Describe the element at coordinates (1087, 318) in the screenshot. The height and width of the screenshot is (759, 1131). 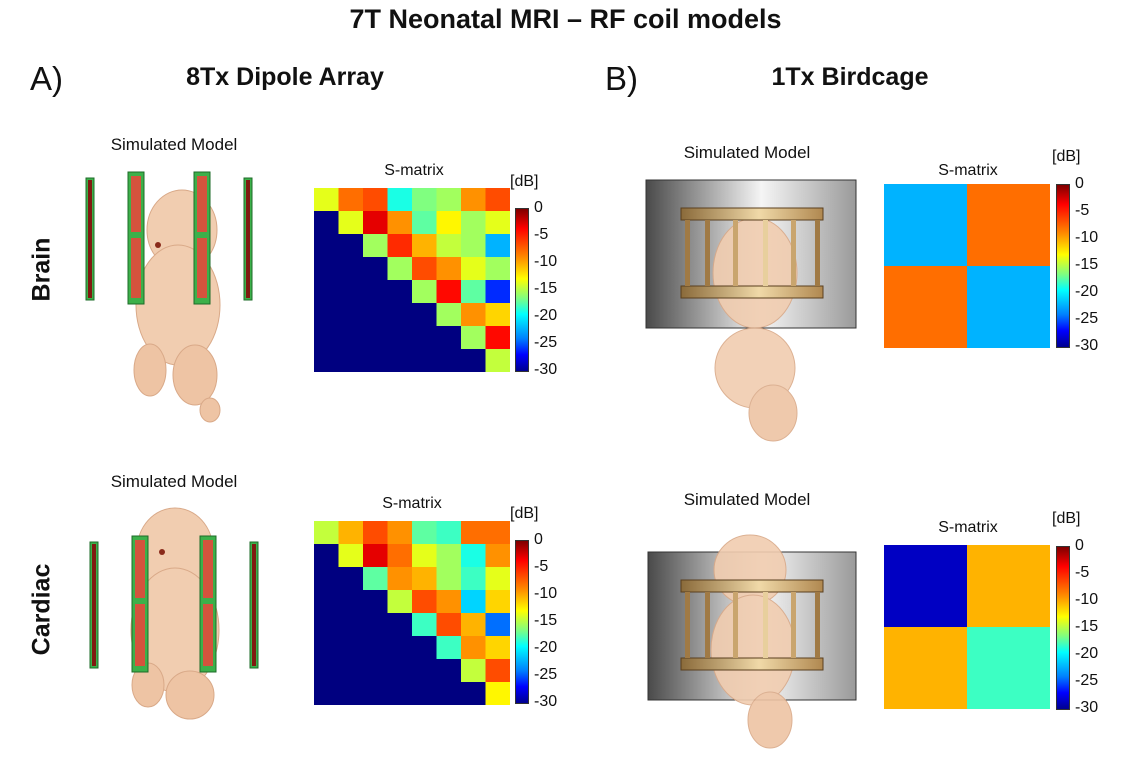
I see `colorbar-tick: -25` at that location.